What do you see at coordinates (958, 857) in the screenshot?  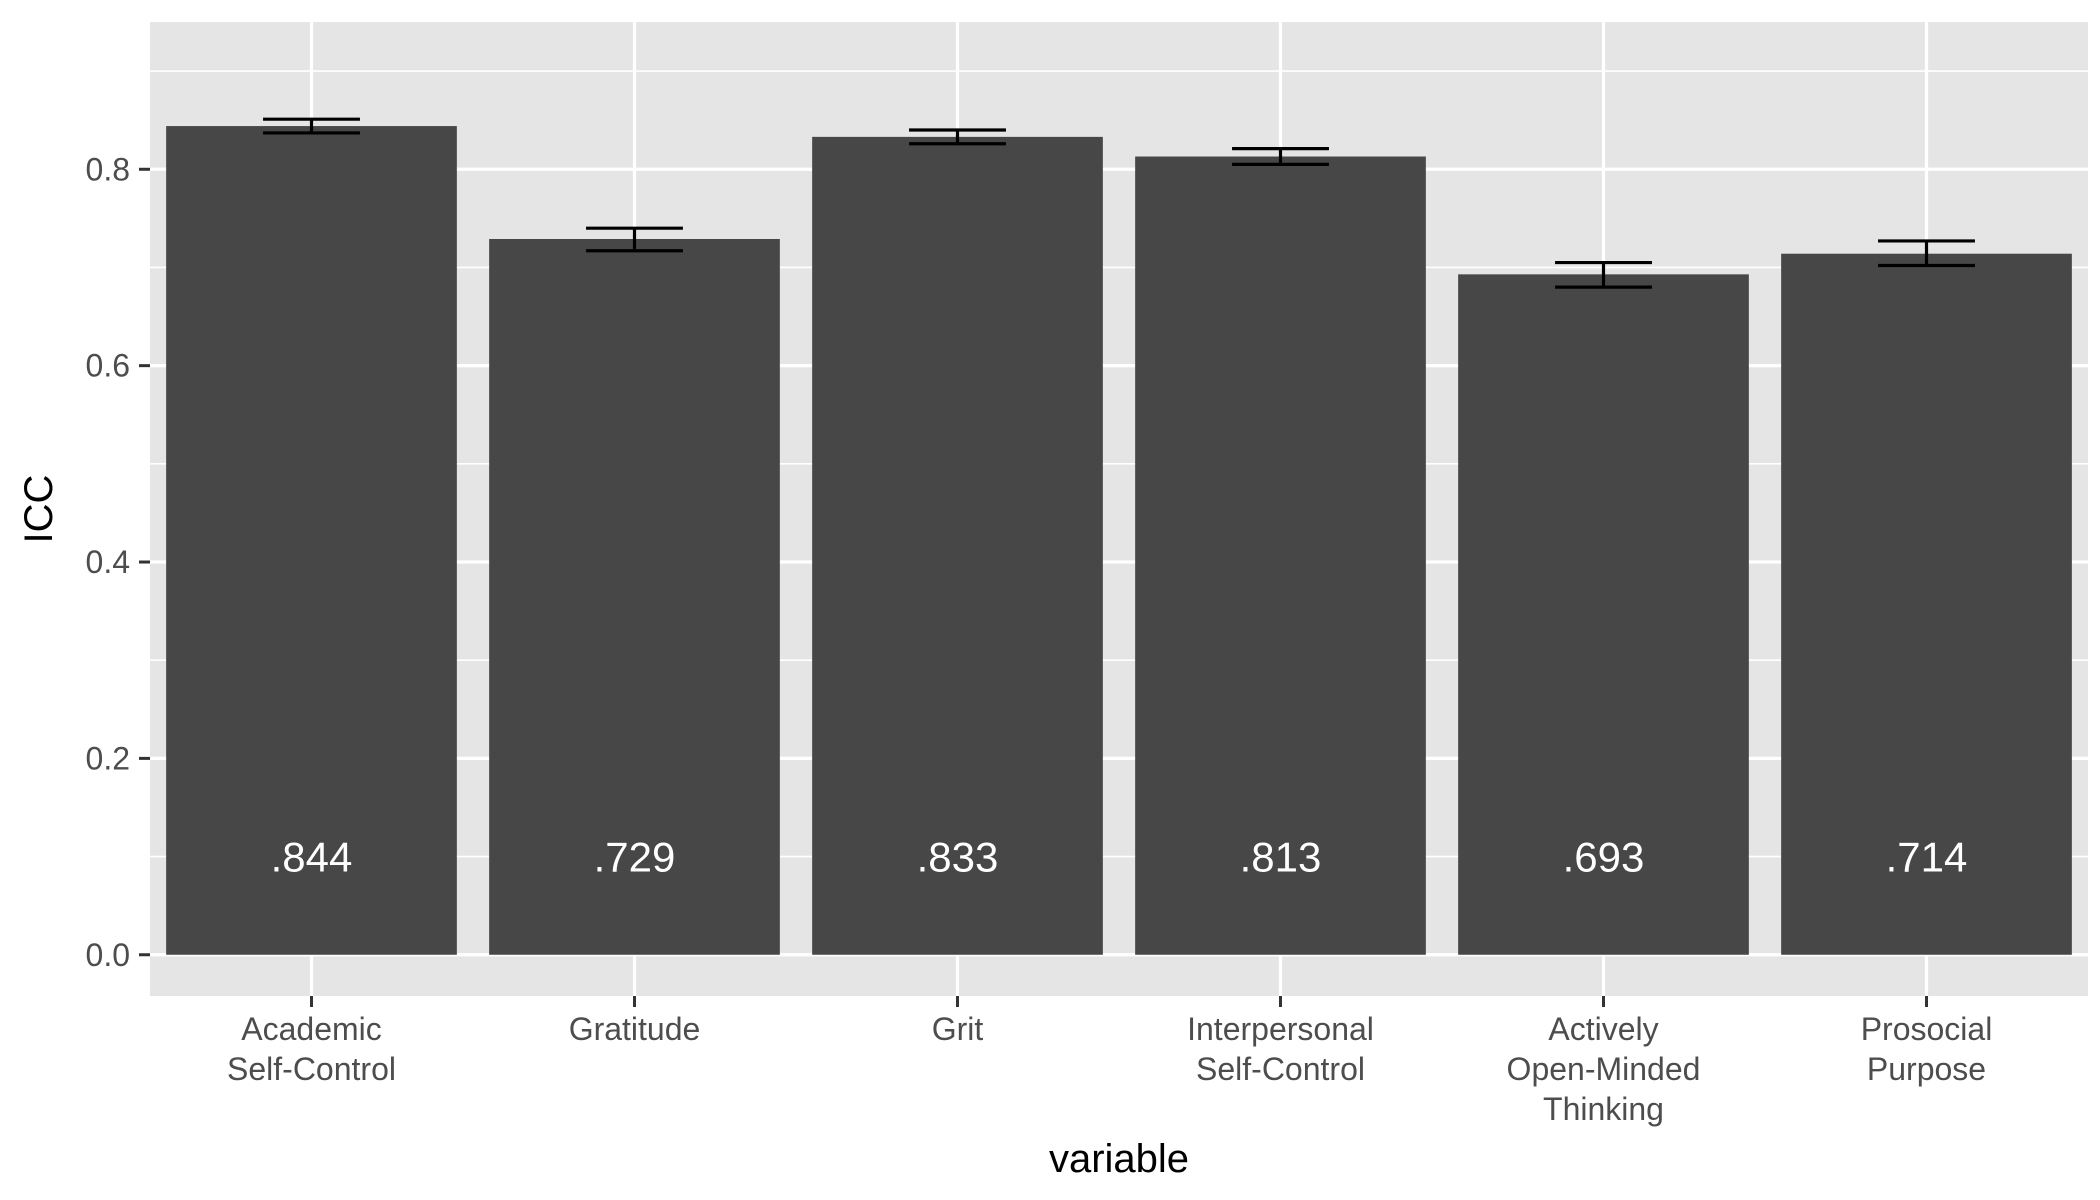 I see `bar-value-label: .833` at bounding box center [958, 857].